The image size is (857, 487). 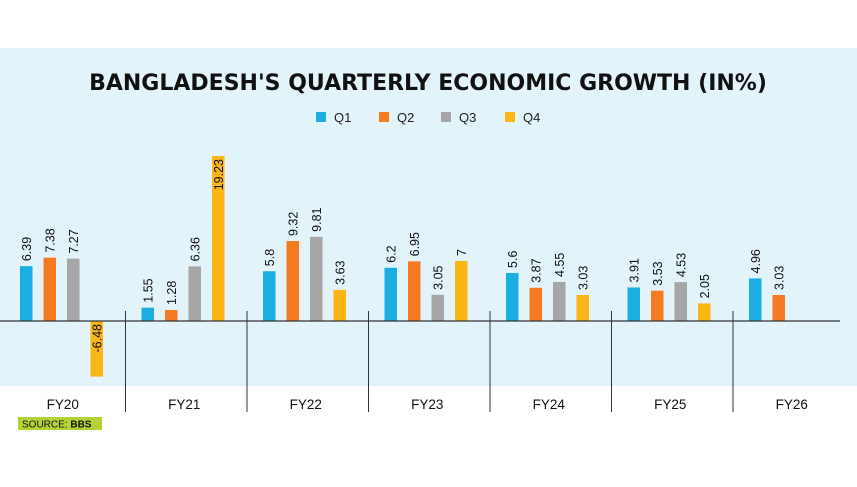 What do you see at coordinates (73, 289) in the screenshot?
I see `bar-fy20-q3` at bounding box center [73, 289].